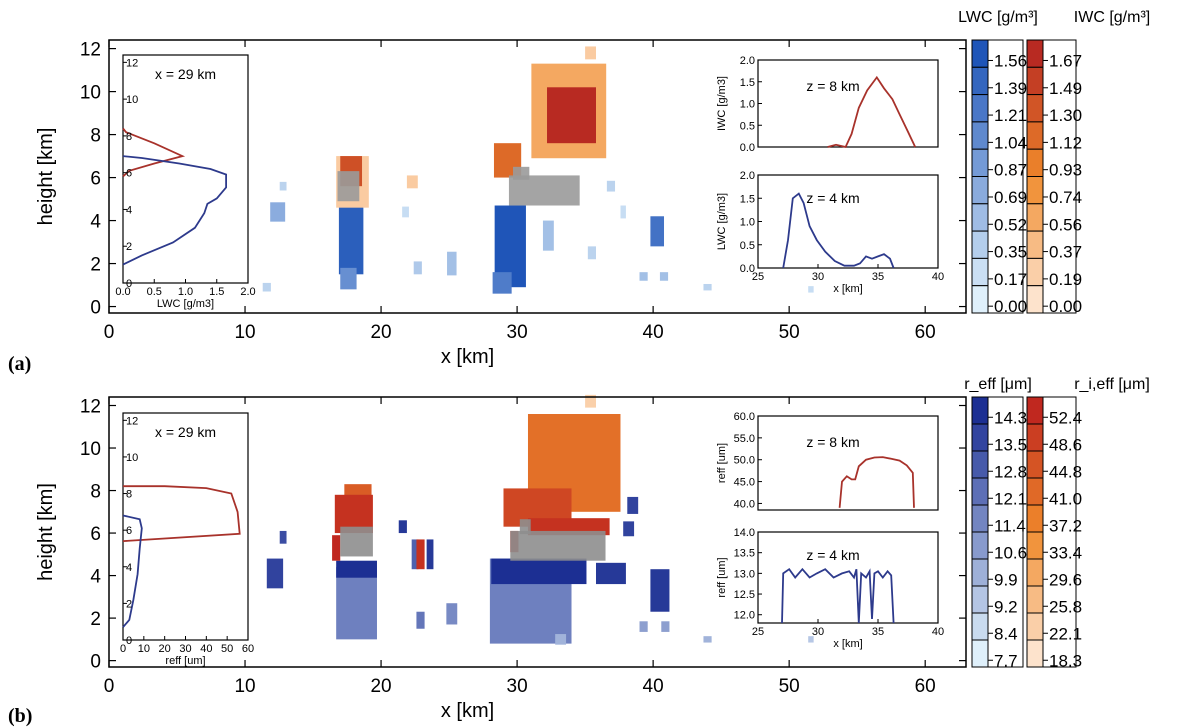 The height and width of the screenshot is (728, 1179). Describe the element at coordinates (1065, 224) in the screenshot. I see `colorbar-level-label: 0.56` at that location.